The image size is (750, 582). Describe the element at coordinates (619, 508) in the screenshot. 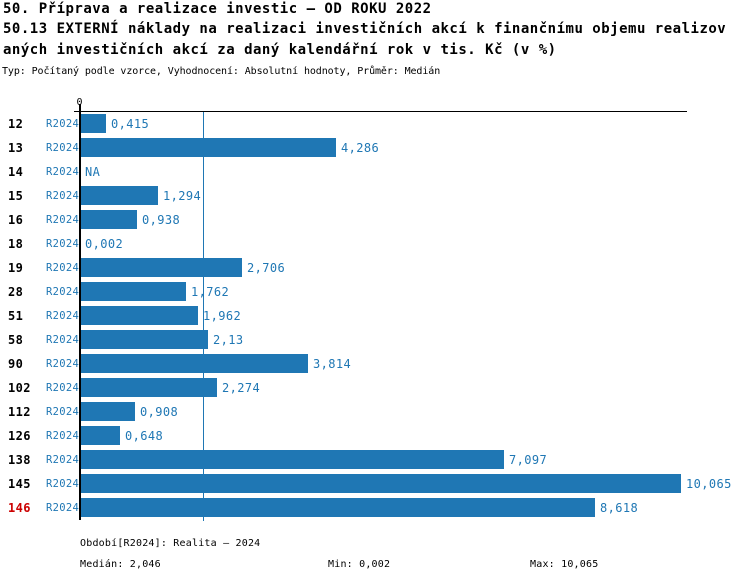

I see `bar-value-label: 8,618` at that location.